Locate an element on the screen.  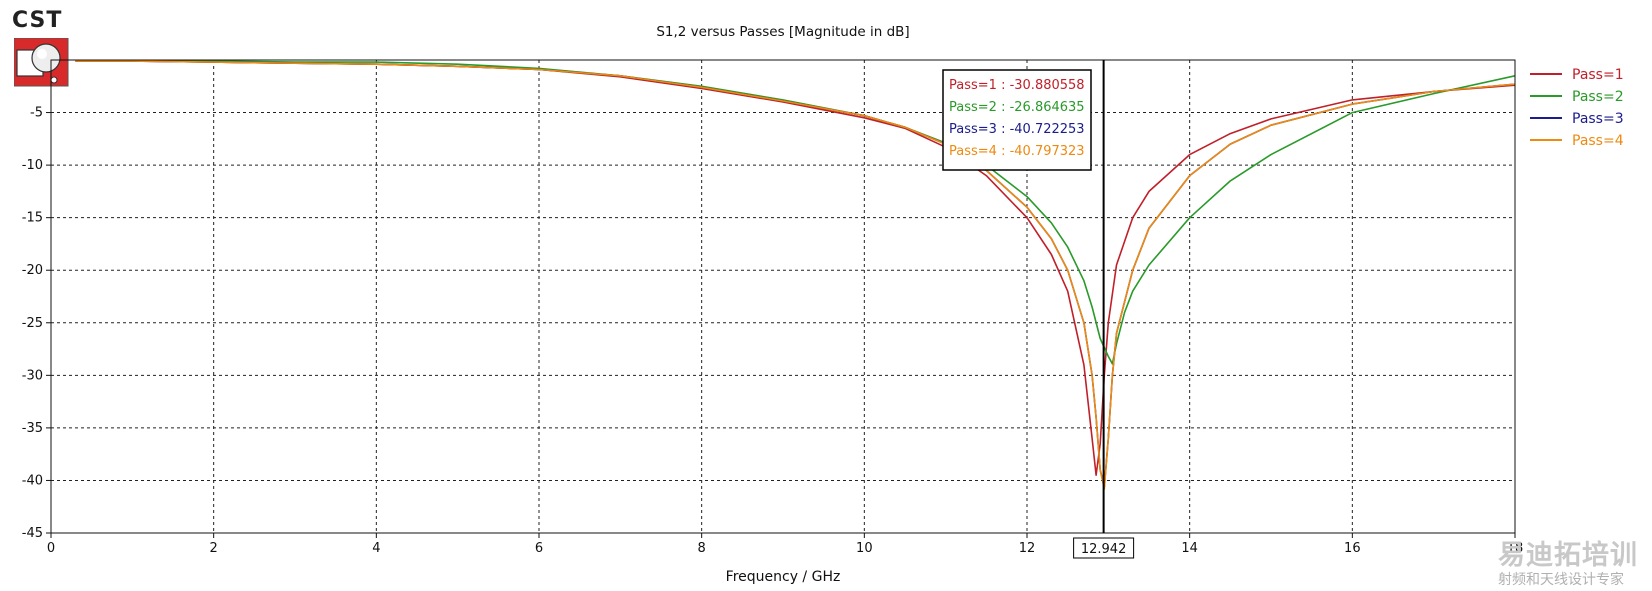
cursor-value-box is located at coordinates (1104, 548).